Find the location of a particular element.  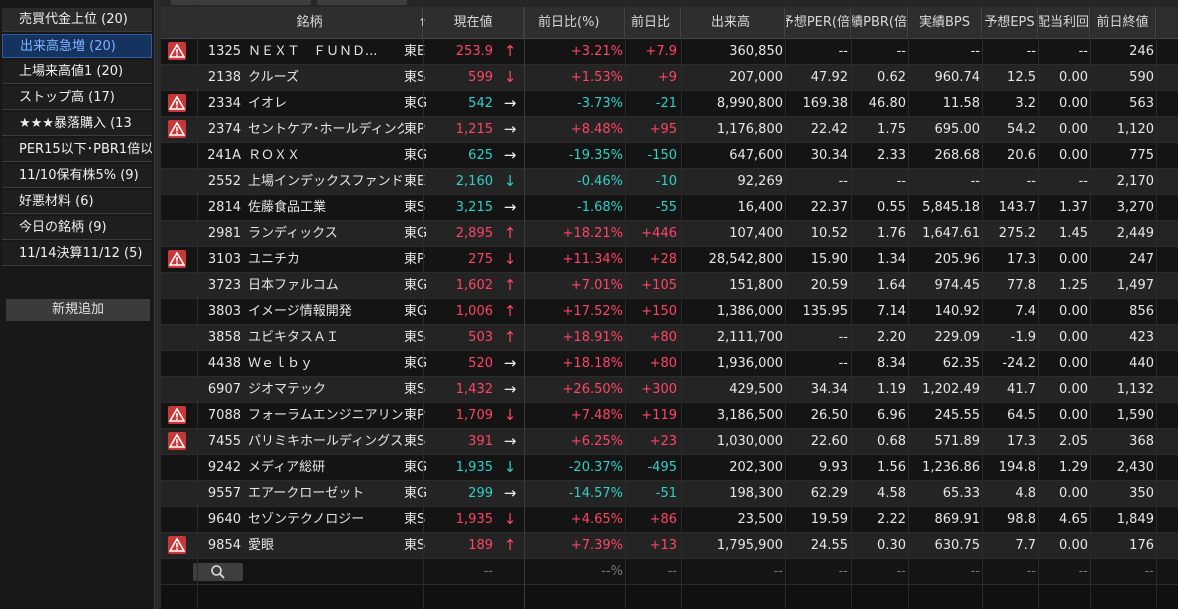

column-divider is located at coordinates (197, 308).